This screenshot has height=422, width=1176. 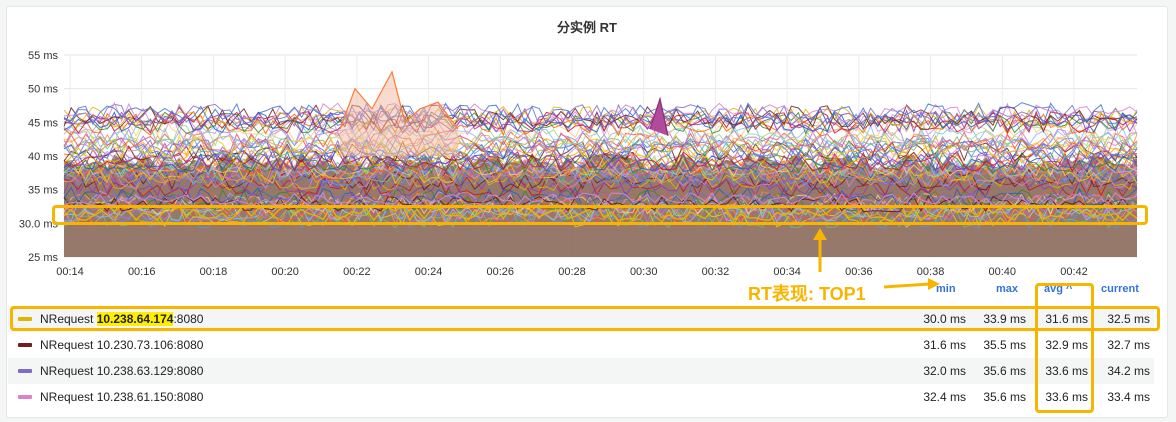 What do you see at coordinates (122, 397) in the screenshot?
I see `series-name: NRequest 10.238.61.150:8080` at bounding box center [122, 397].